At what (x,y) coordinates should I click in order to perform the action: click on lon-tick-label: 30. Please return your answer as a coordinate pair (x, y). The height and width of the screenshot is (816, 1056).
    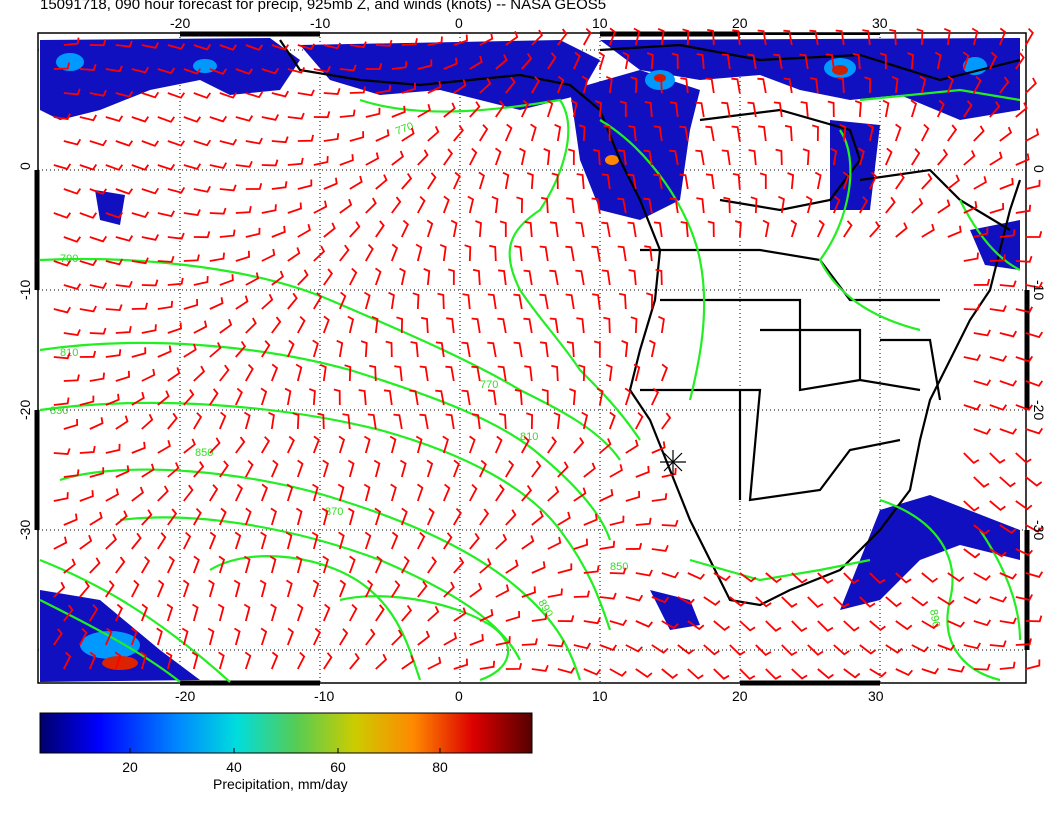
    Looking at the image, I should click on (876, 696).